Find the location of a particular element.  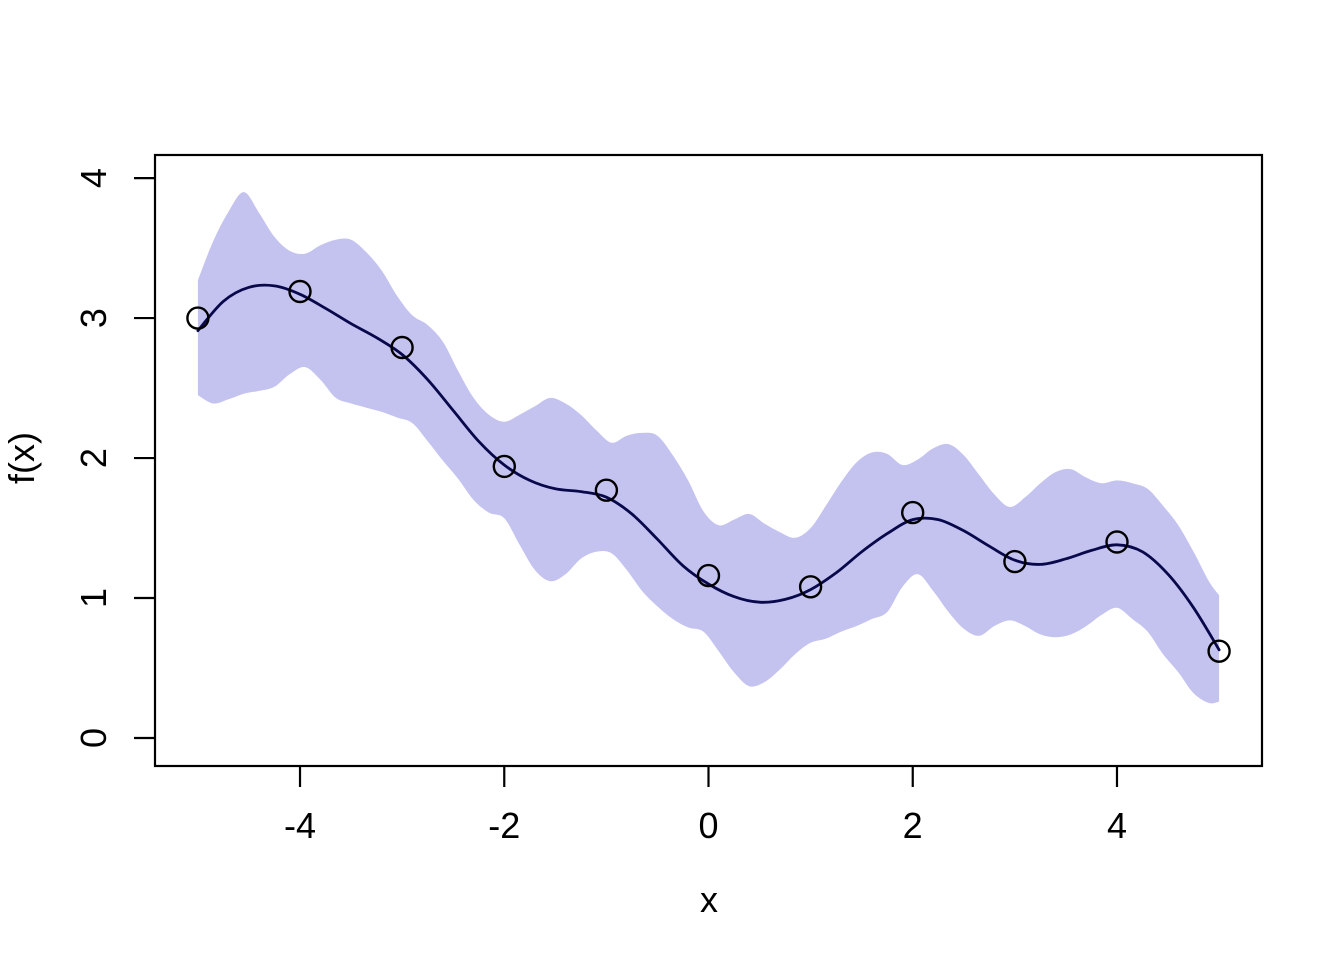

x-axis-label: x is located at coordinates (709, 899).